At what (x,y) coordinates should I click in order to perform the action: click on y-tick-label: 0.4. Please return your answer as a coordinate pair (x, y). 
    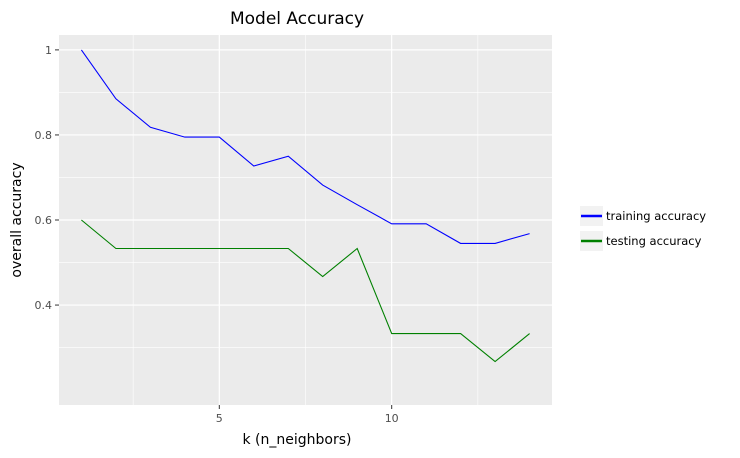
    Looking at the image, I should click on (44, 305).